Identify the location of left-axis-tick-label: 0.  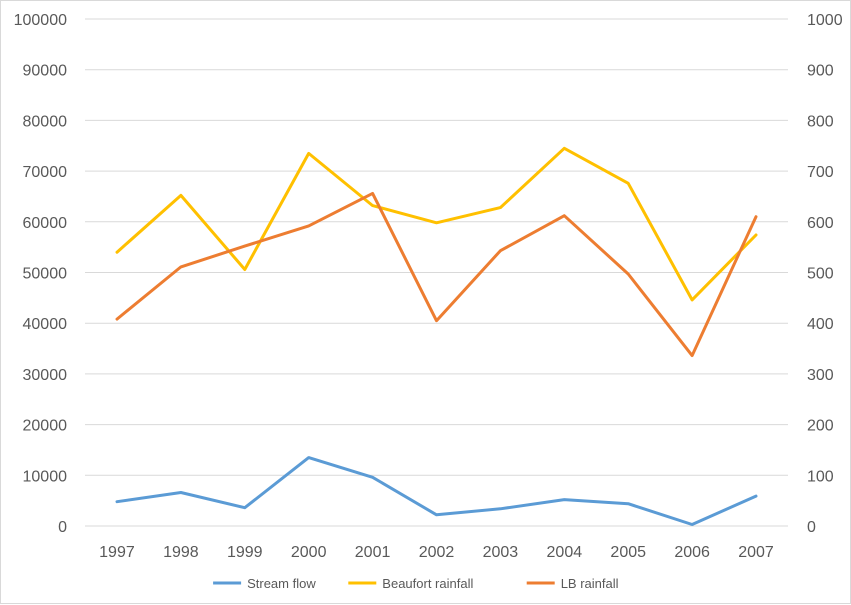
(62, 527).